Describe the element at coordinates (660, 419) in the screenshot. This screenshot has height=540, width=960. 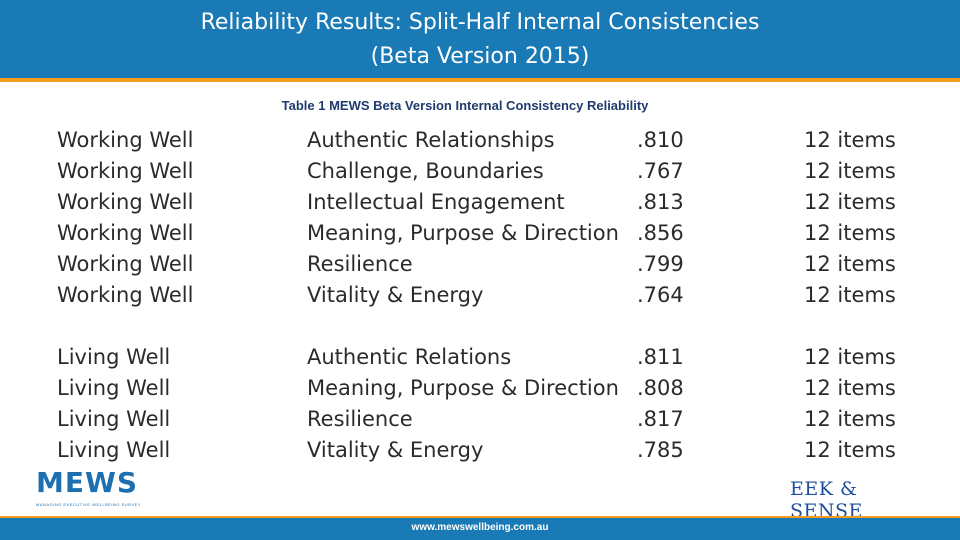
I see `reliability-value-cell: .817` at that location.